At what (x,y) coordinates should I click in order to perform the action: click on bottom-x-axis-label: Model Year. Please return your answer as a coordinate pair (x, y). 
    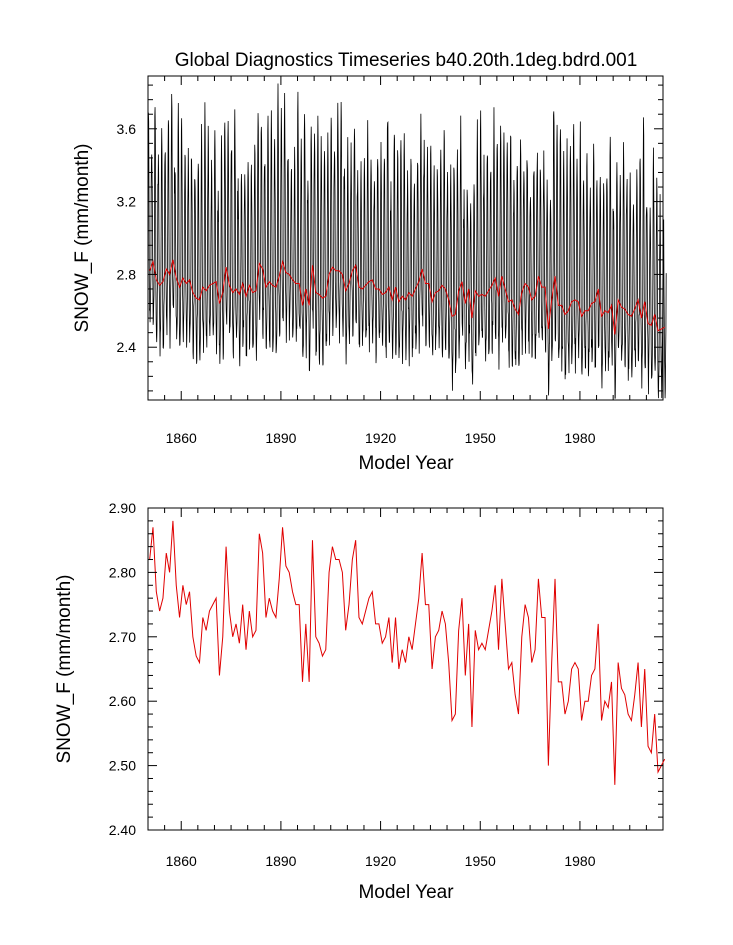
    Looking at the image, I should click on (406, 892).